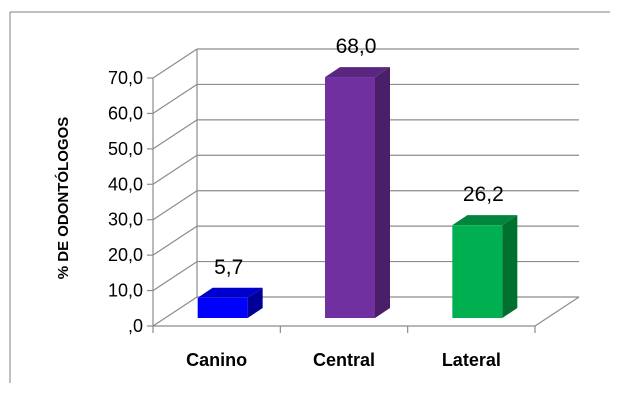  I want to click on y-tick-label: ,0, so click(135, 326).